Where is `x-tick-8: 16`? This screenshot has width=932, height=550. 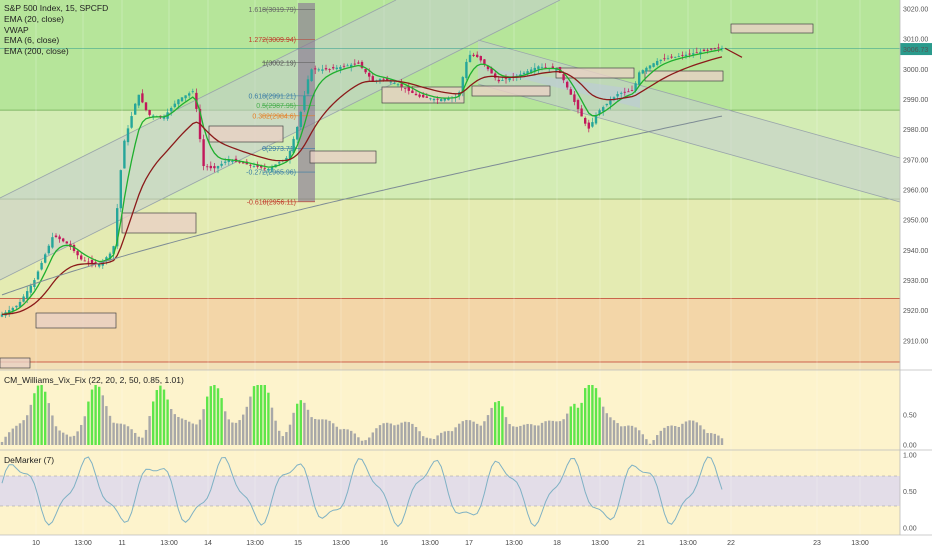
x-tick-8: 16 is located at coordinates (384, 543).